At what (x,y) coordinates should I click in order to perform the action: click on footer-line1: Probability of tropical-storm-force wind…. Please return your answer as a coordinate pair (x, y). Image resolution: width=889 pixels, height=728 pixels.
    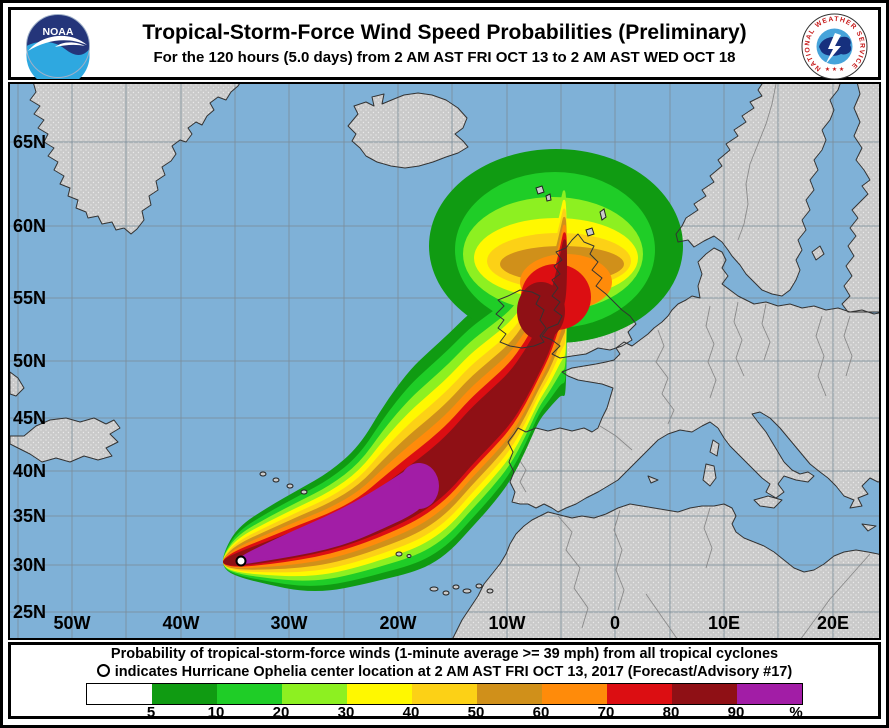
    Looking at the image, I should click on (444, 654).